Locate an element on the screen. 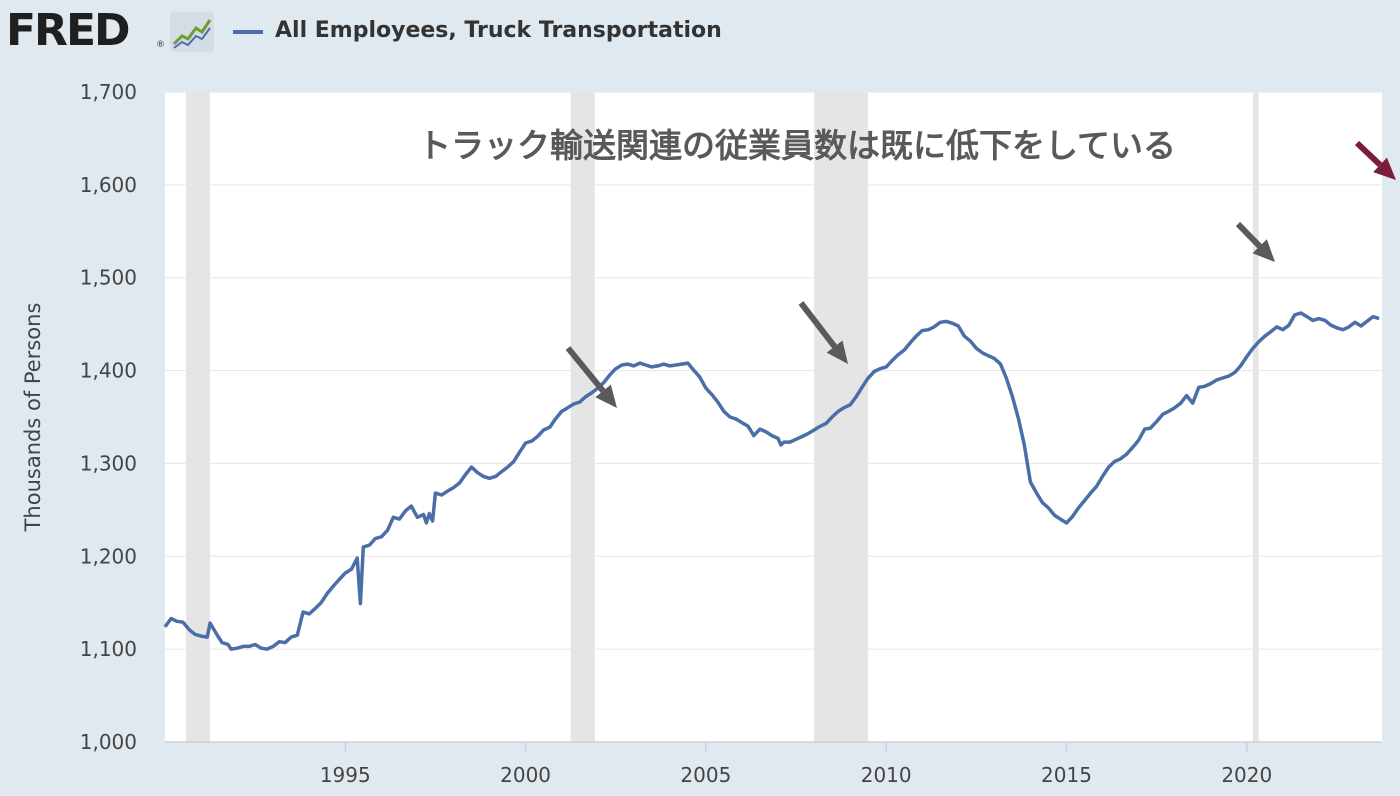 This screenshot has height=796, width=1400. y-tick-label: 1,000 is located at coordinates (108, 742).